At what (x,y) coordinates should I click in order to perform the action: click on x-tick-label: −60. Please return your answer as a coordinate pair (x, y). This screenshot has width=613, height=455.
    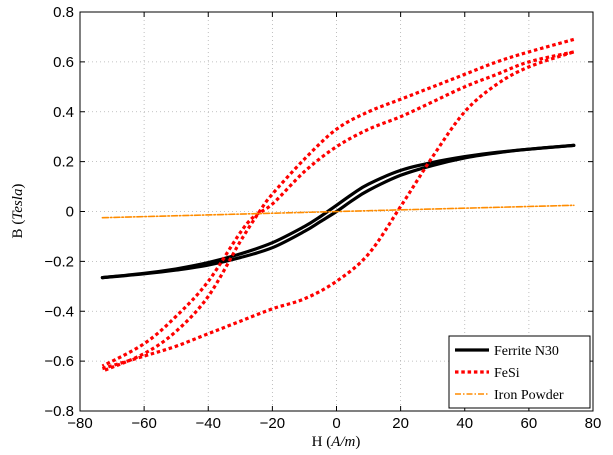
    Looking at the image, I should click on (143, 423).